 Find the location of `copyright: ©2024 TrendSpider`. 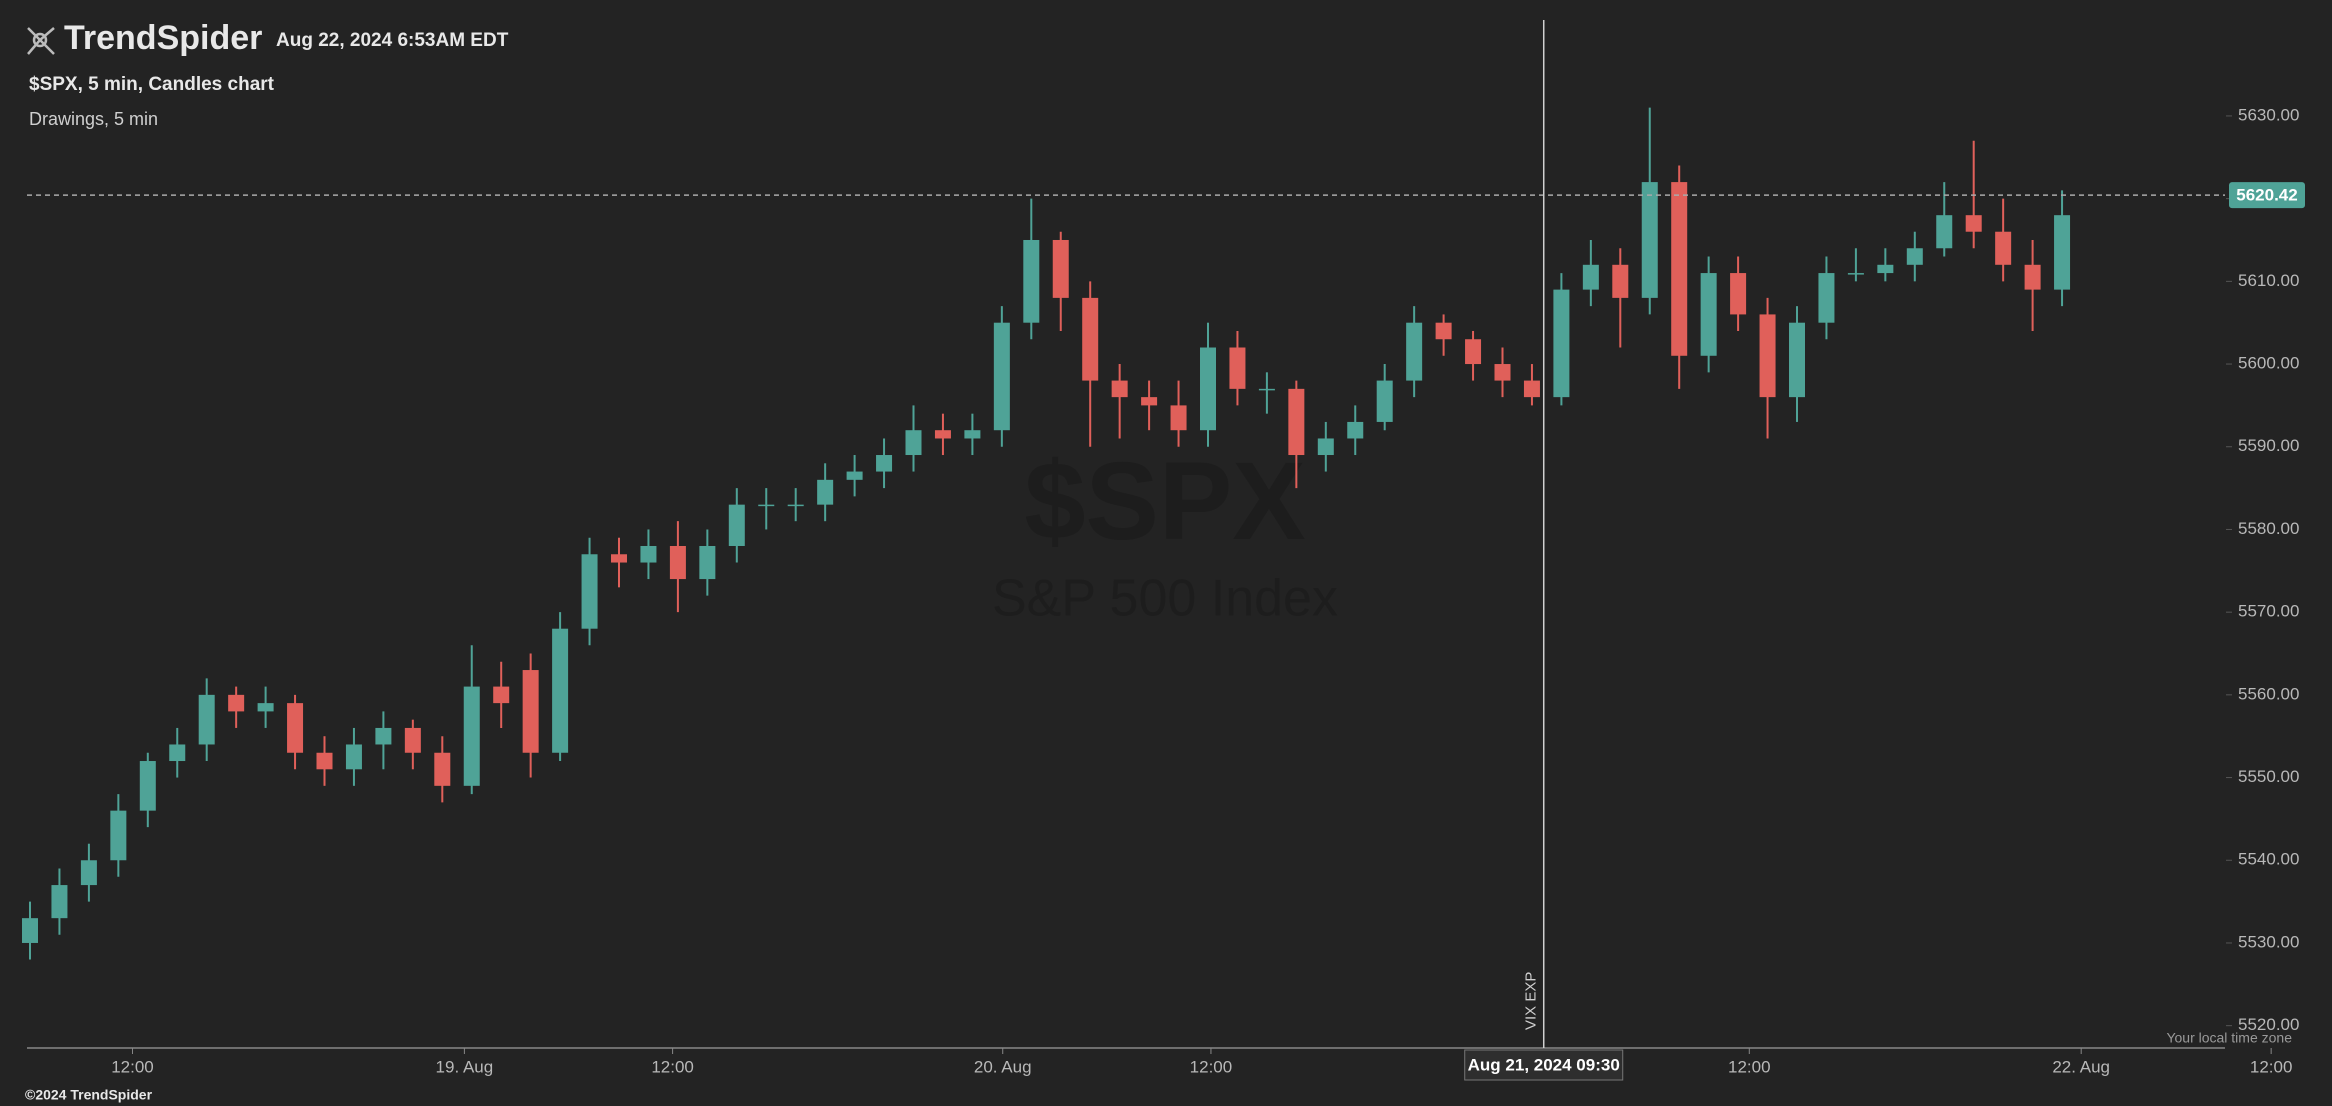

copyright: ©2024 TrendSpider is located at coordinates (89, 1095).